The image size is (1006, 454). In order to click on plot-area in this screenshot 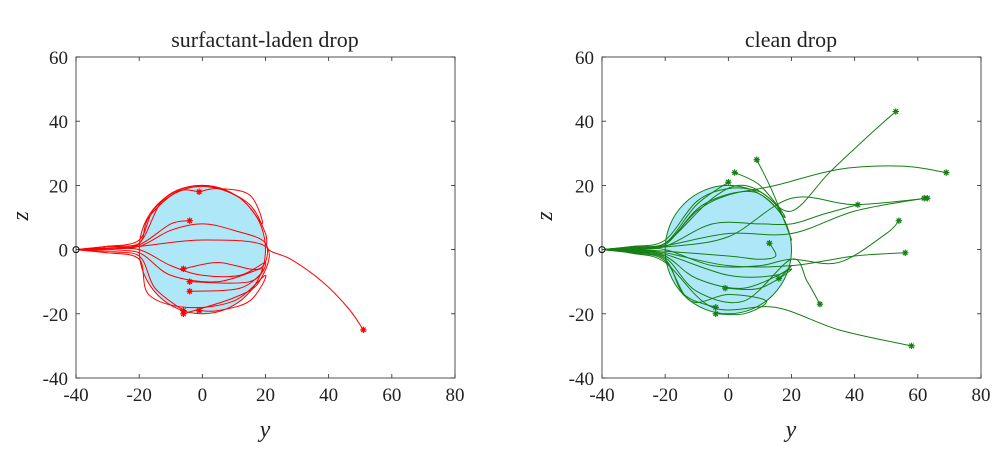, I will do `click(219, 259)`.